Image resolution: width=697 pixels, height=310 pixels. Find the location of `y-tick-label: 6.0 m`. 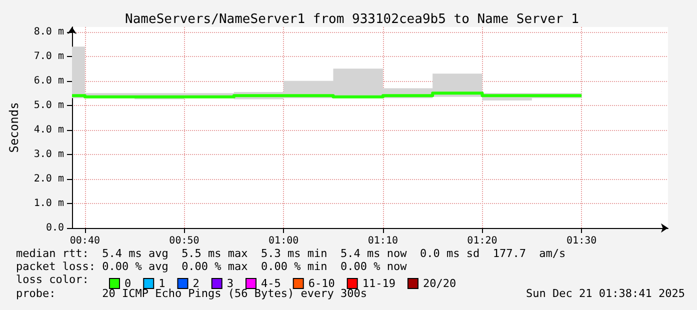

y-tick-label: 6.0 m is located at coordinates (49, 80).